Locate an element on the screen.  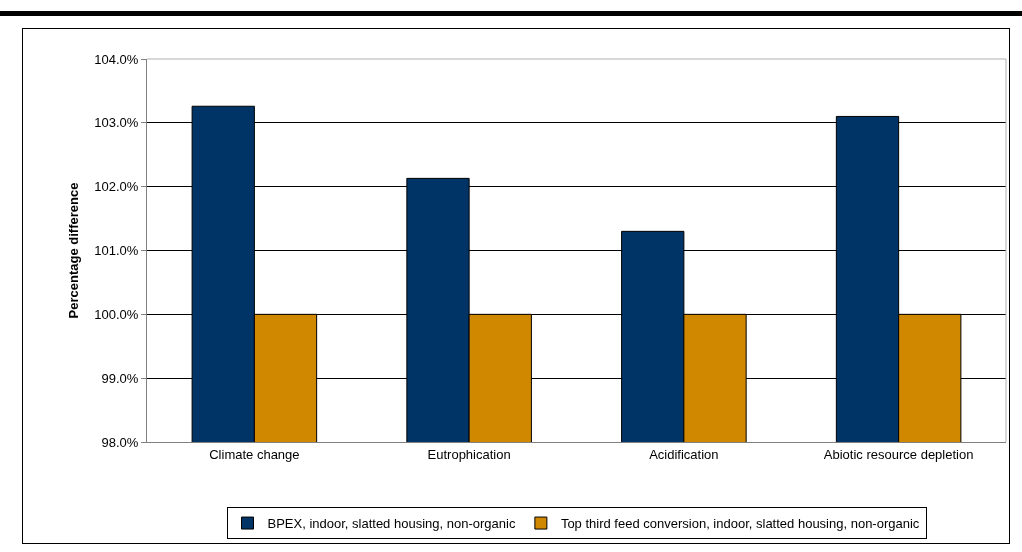
y-tick-label: 103.0% is located at coordinates (116, 123).